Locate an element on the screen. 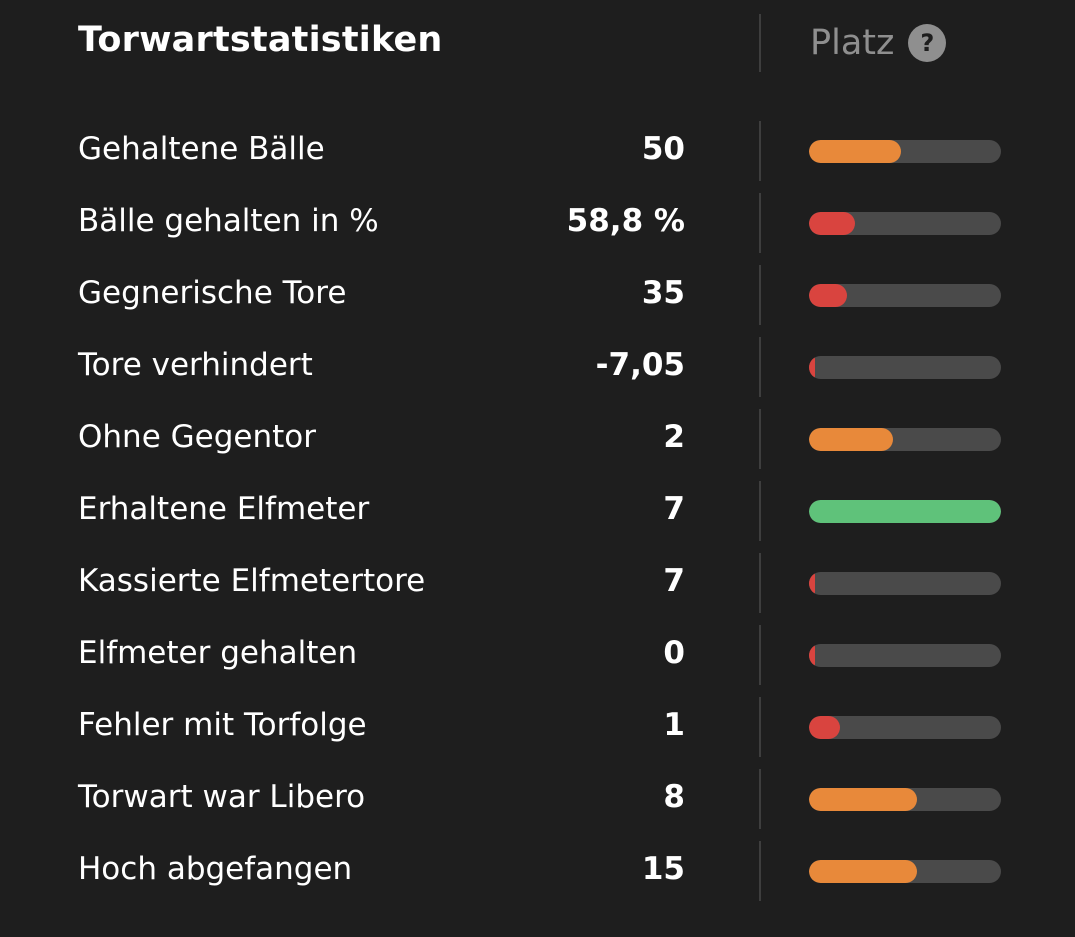 The image size is (1075, 937). stat-value: 0 is located at coordinates (674, 653).